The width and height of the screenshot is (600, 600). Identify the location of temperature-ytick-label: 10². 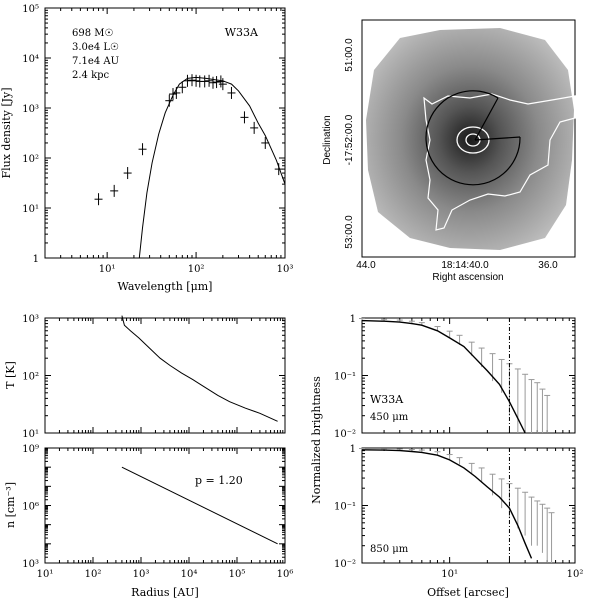
(30, 377).